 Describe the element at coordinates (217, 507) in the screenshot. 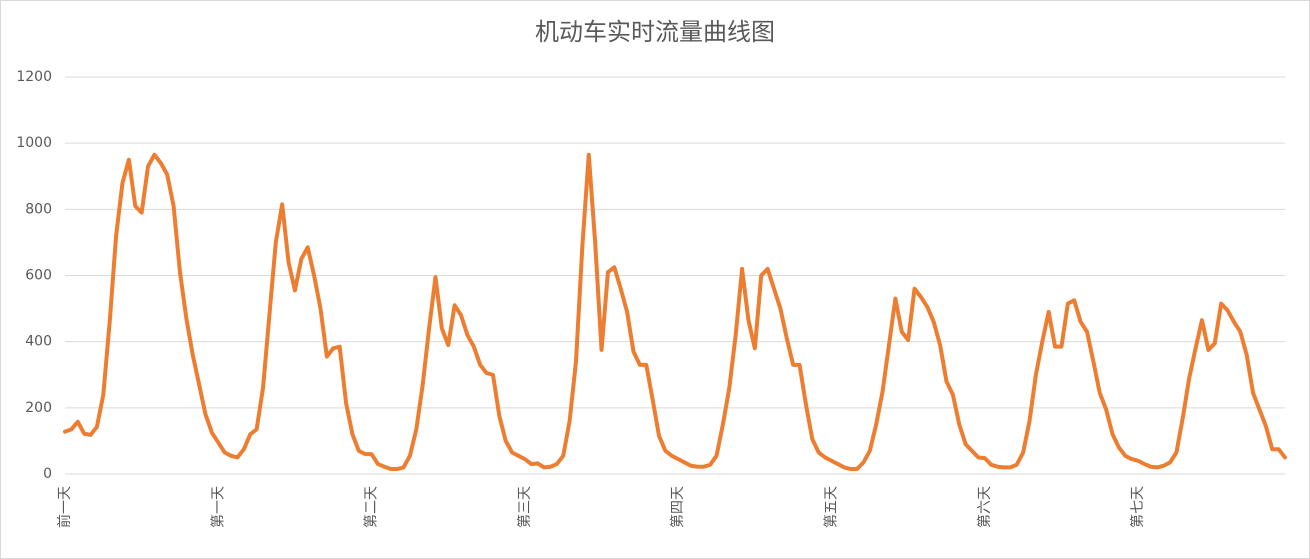

I see `x-tick-label: 第一天` at that location.